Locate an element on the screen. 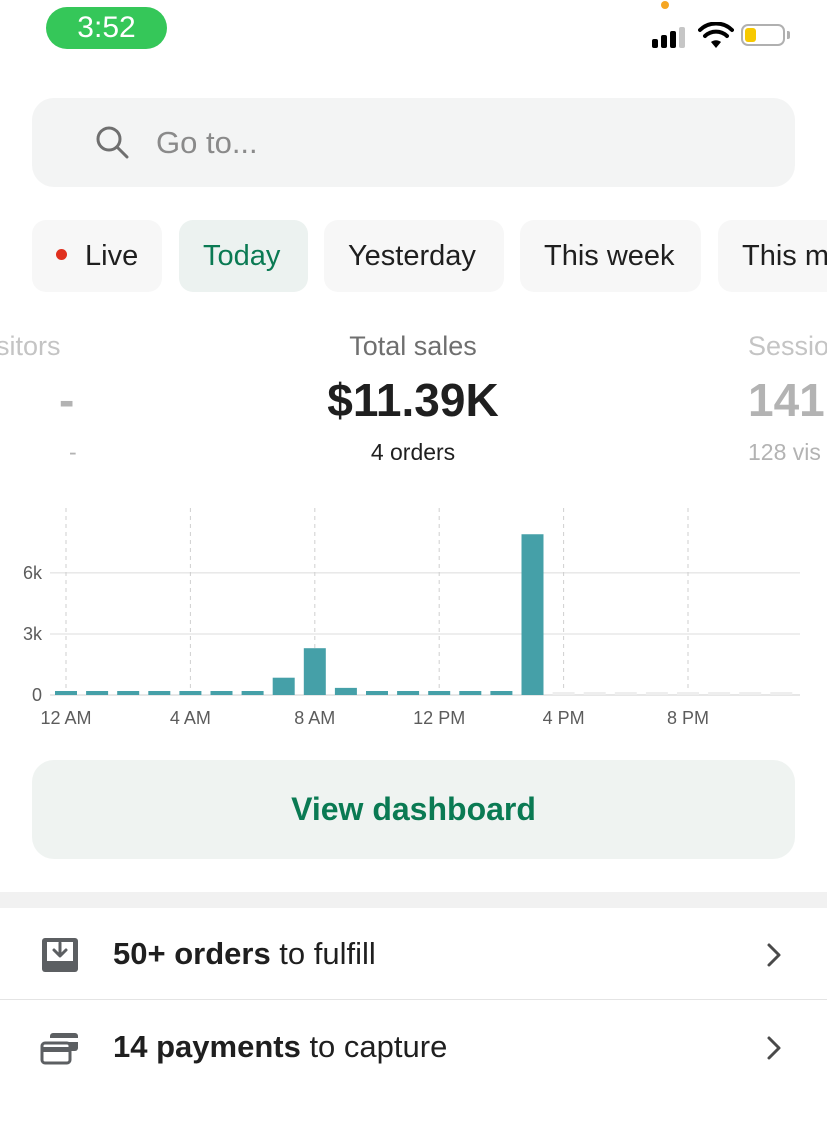 This screenshot has width=827, height=1121. date-filter-bar: Live Today Yesterday This week This m is located at coordinates (429, 256).